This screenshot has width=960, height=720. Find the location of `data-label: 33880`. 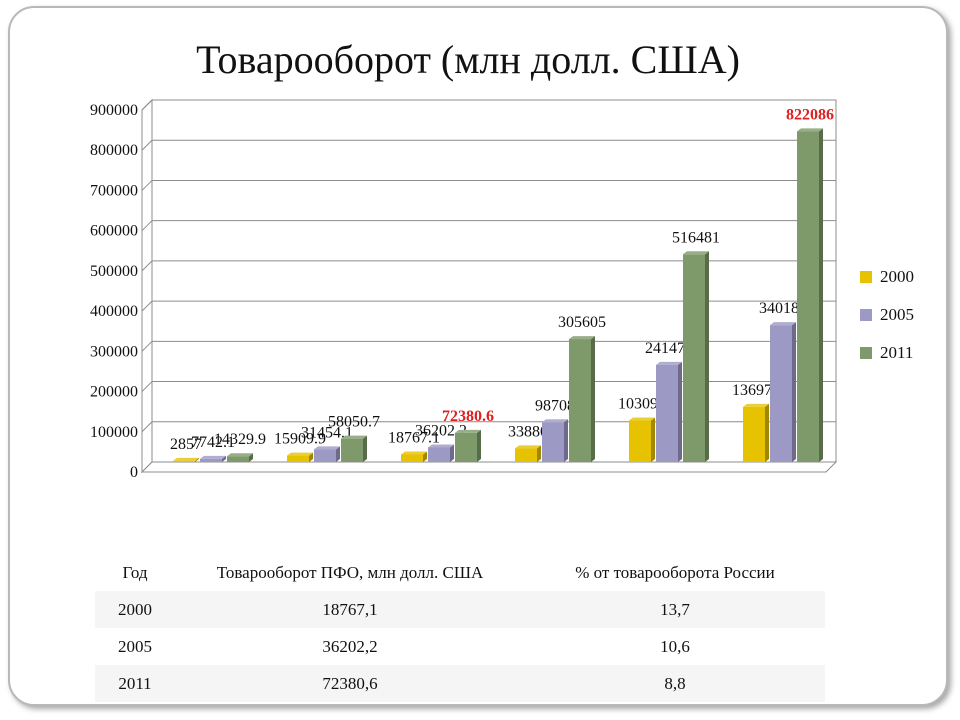

data-label: 33880 is located at coordinates (528, 431).